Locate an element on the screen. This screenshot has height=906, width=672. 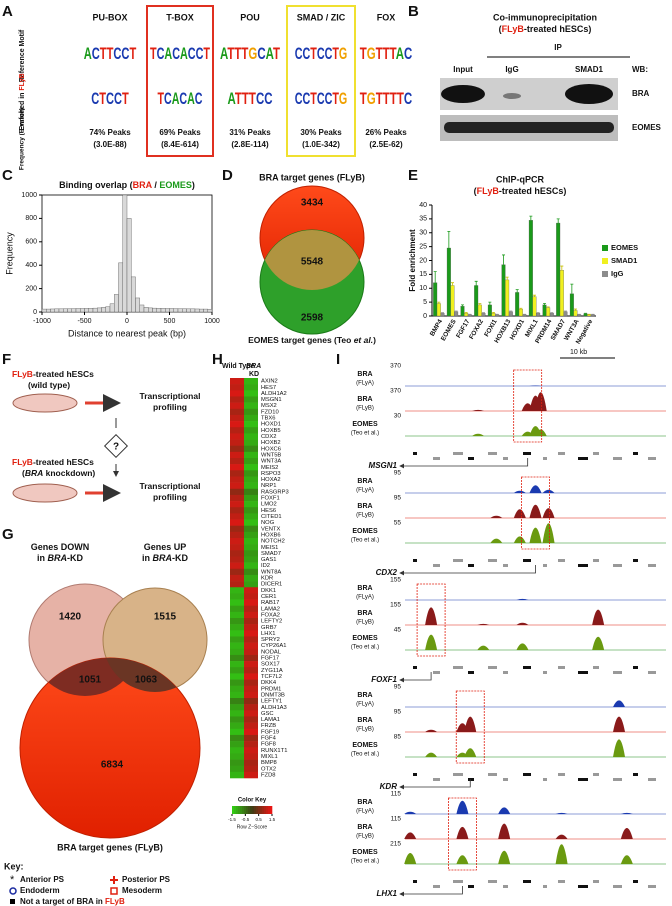
gene-label: MSX2 is located at coordinates (269, 406).